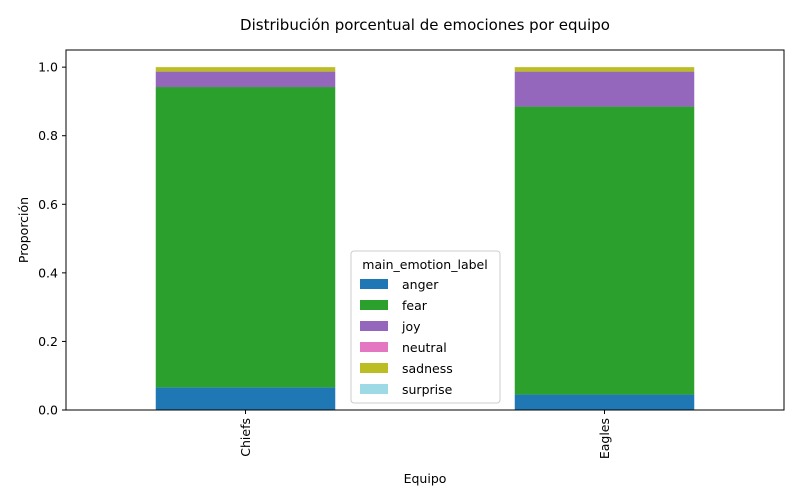 The image size is (800, 500). What do you see at coordinates (48, 67) in the screenshot?
I see `y-tick-label: 1.0` at bounding box center [48, 67].